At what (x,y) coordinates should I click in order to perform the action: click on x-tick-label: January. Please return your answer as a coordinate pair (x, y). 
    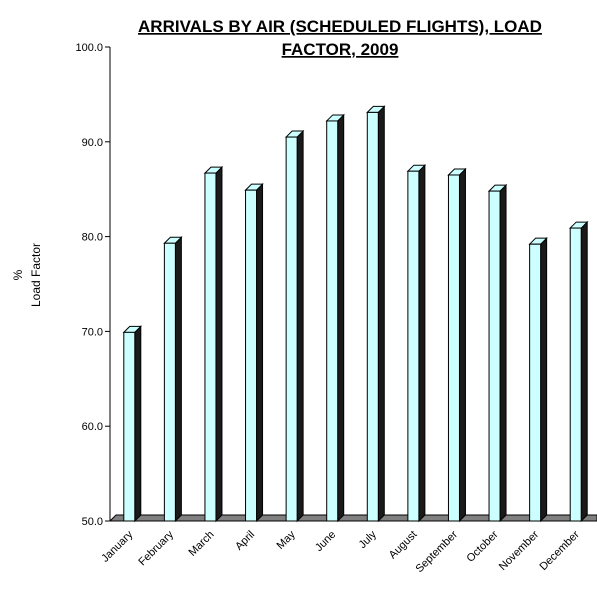
    Looking at the image, I should click on (117, 546).